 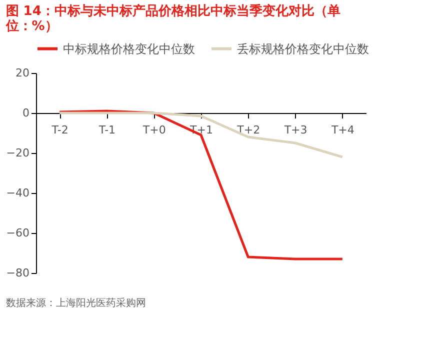 I want to click on y-tick-label: 20, so click(x=23, y=73).